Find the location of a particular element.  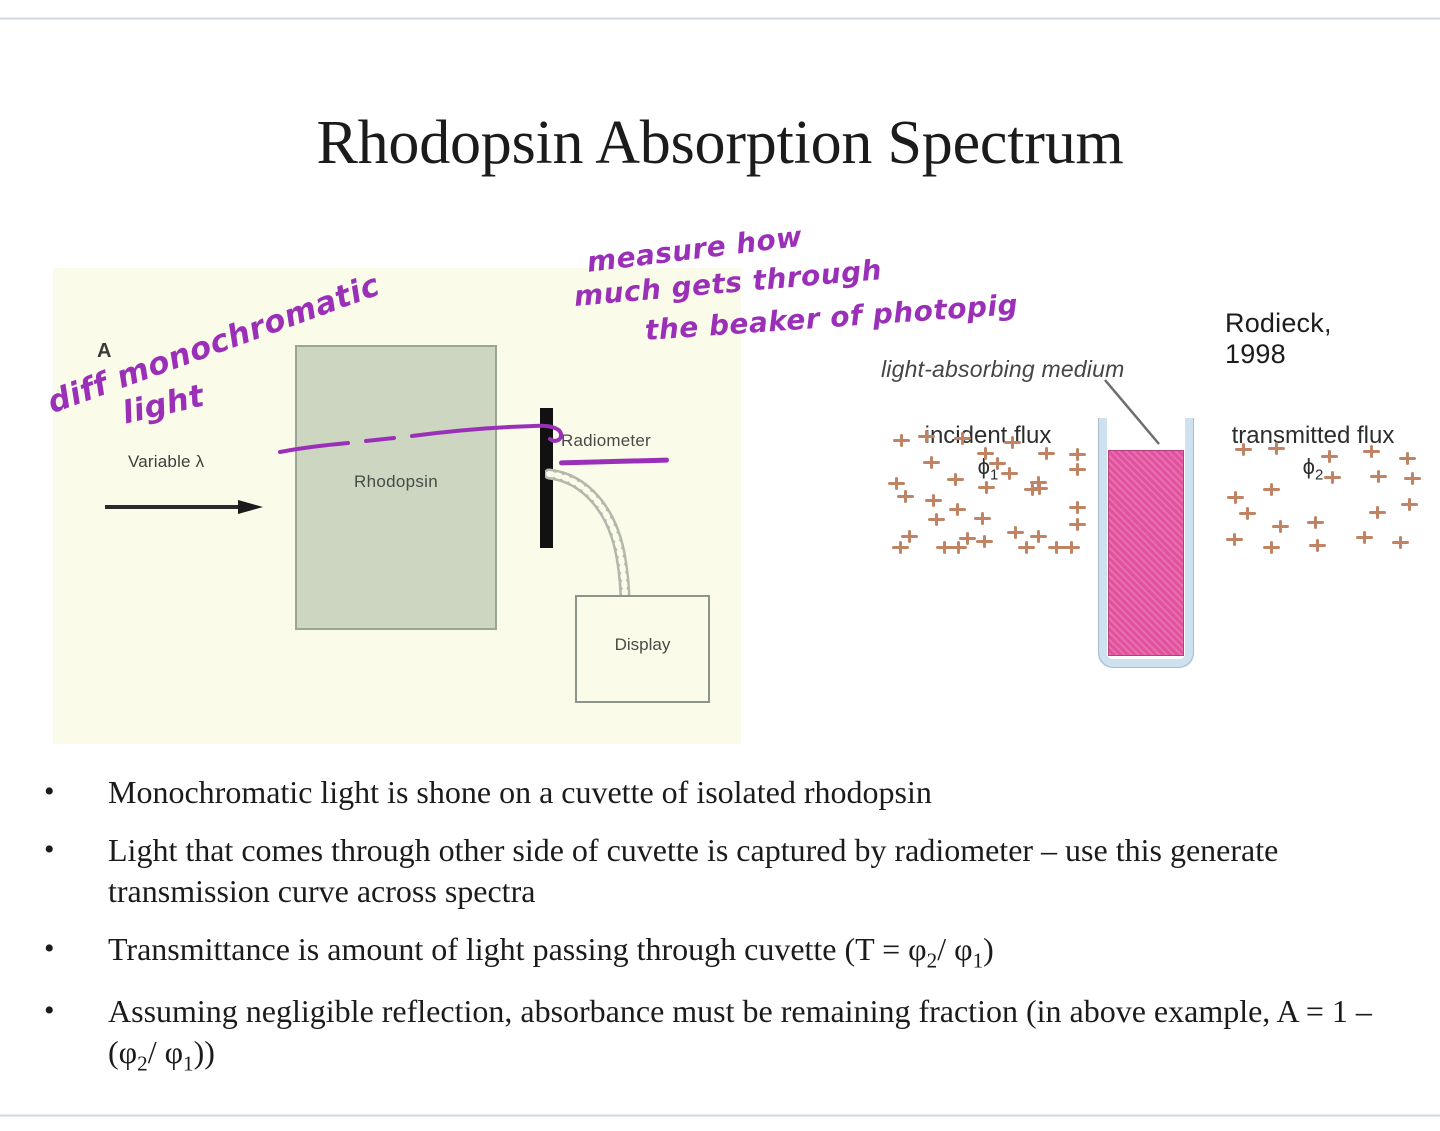

incident-photon-field is located at coordinates (983, 491).